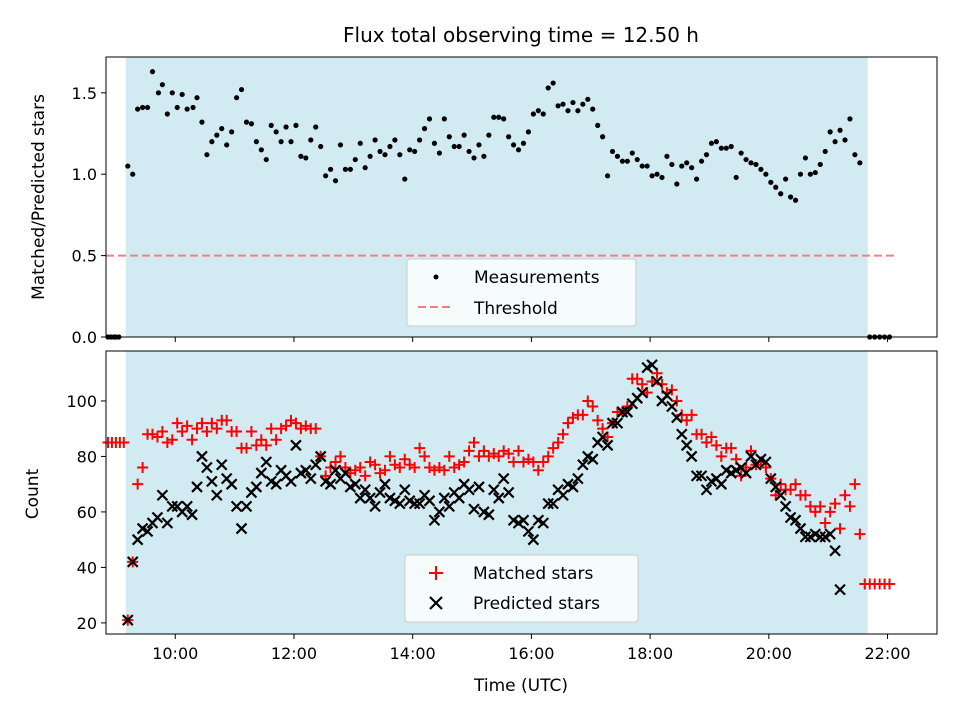  Describe the element at coordinates (175, 653) in the screenshot. I see `xtick-label: 10:00` at that location.